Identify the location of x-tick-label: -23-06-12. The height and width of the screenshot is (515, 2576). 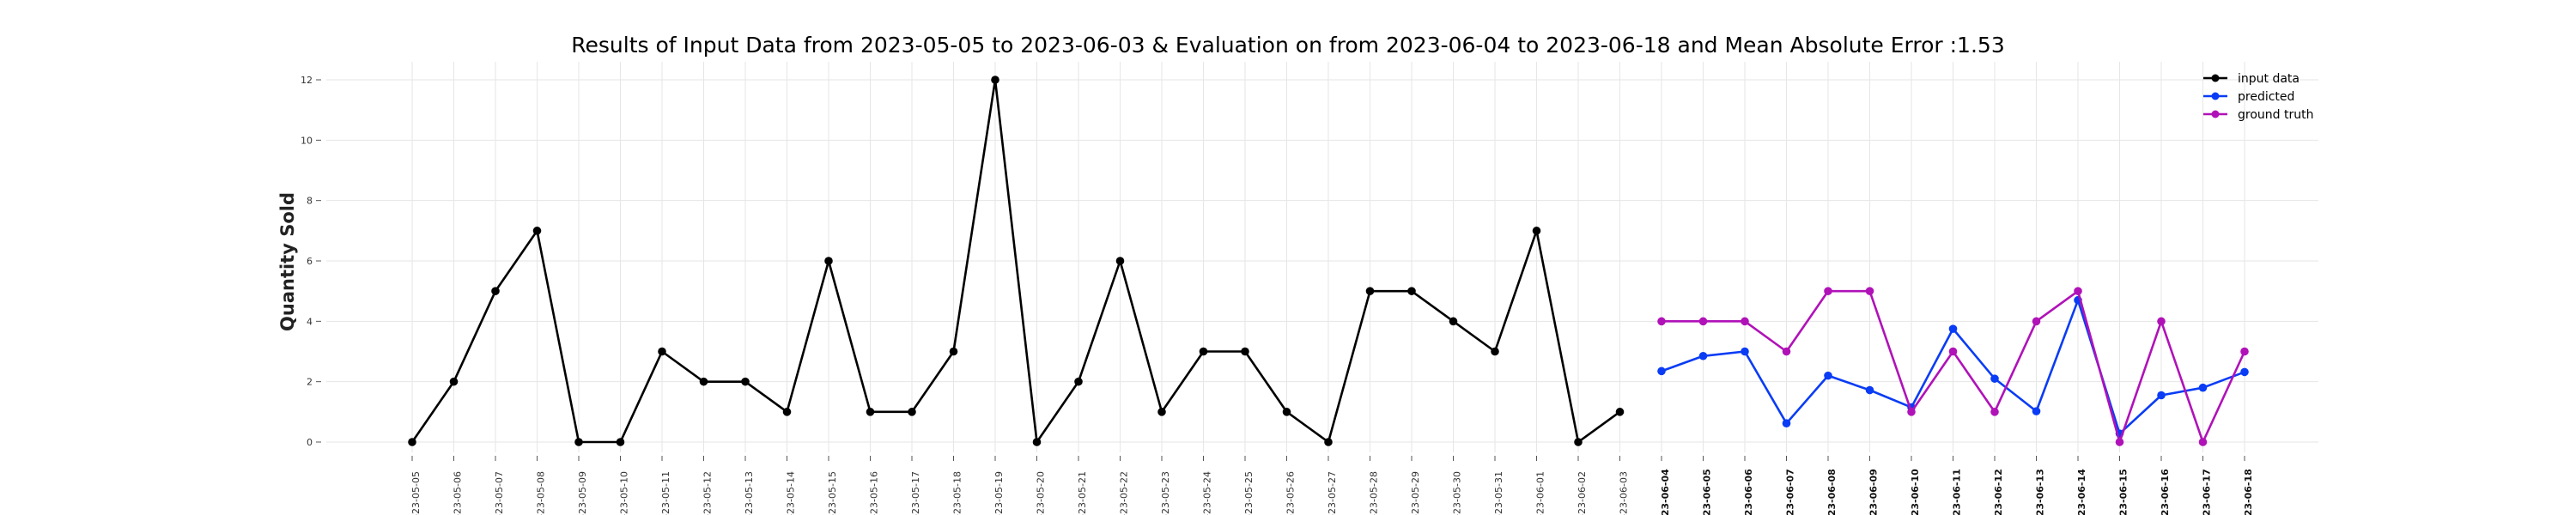
(1998, 492).